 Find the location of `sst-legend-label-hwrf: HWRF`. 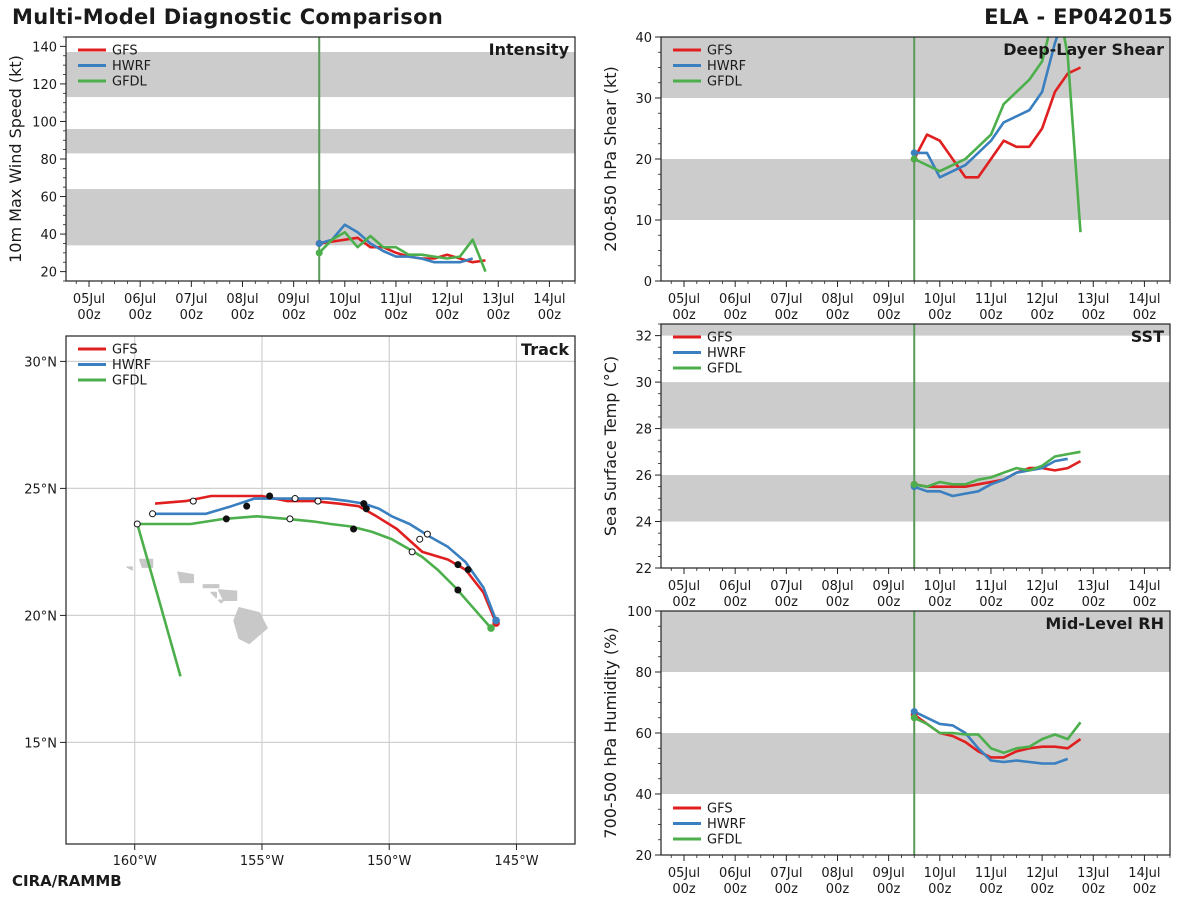

sst-legend-label-hwrf: HWRF is located at coordinates (726, 353).